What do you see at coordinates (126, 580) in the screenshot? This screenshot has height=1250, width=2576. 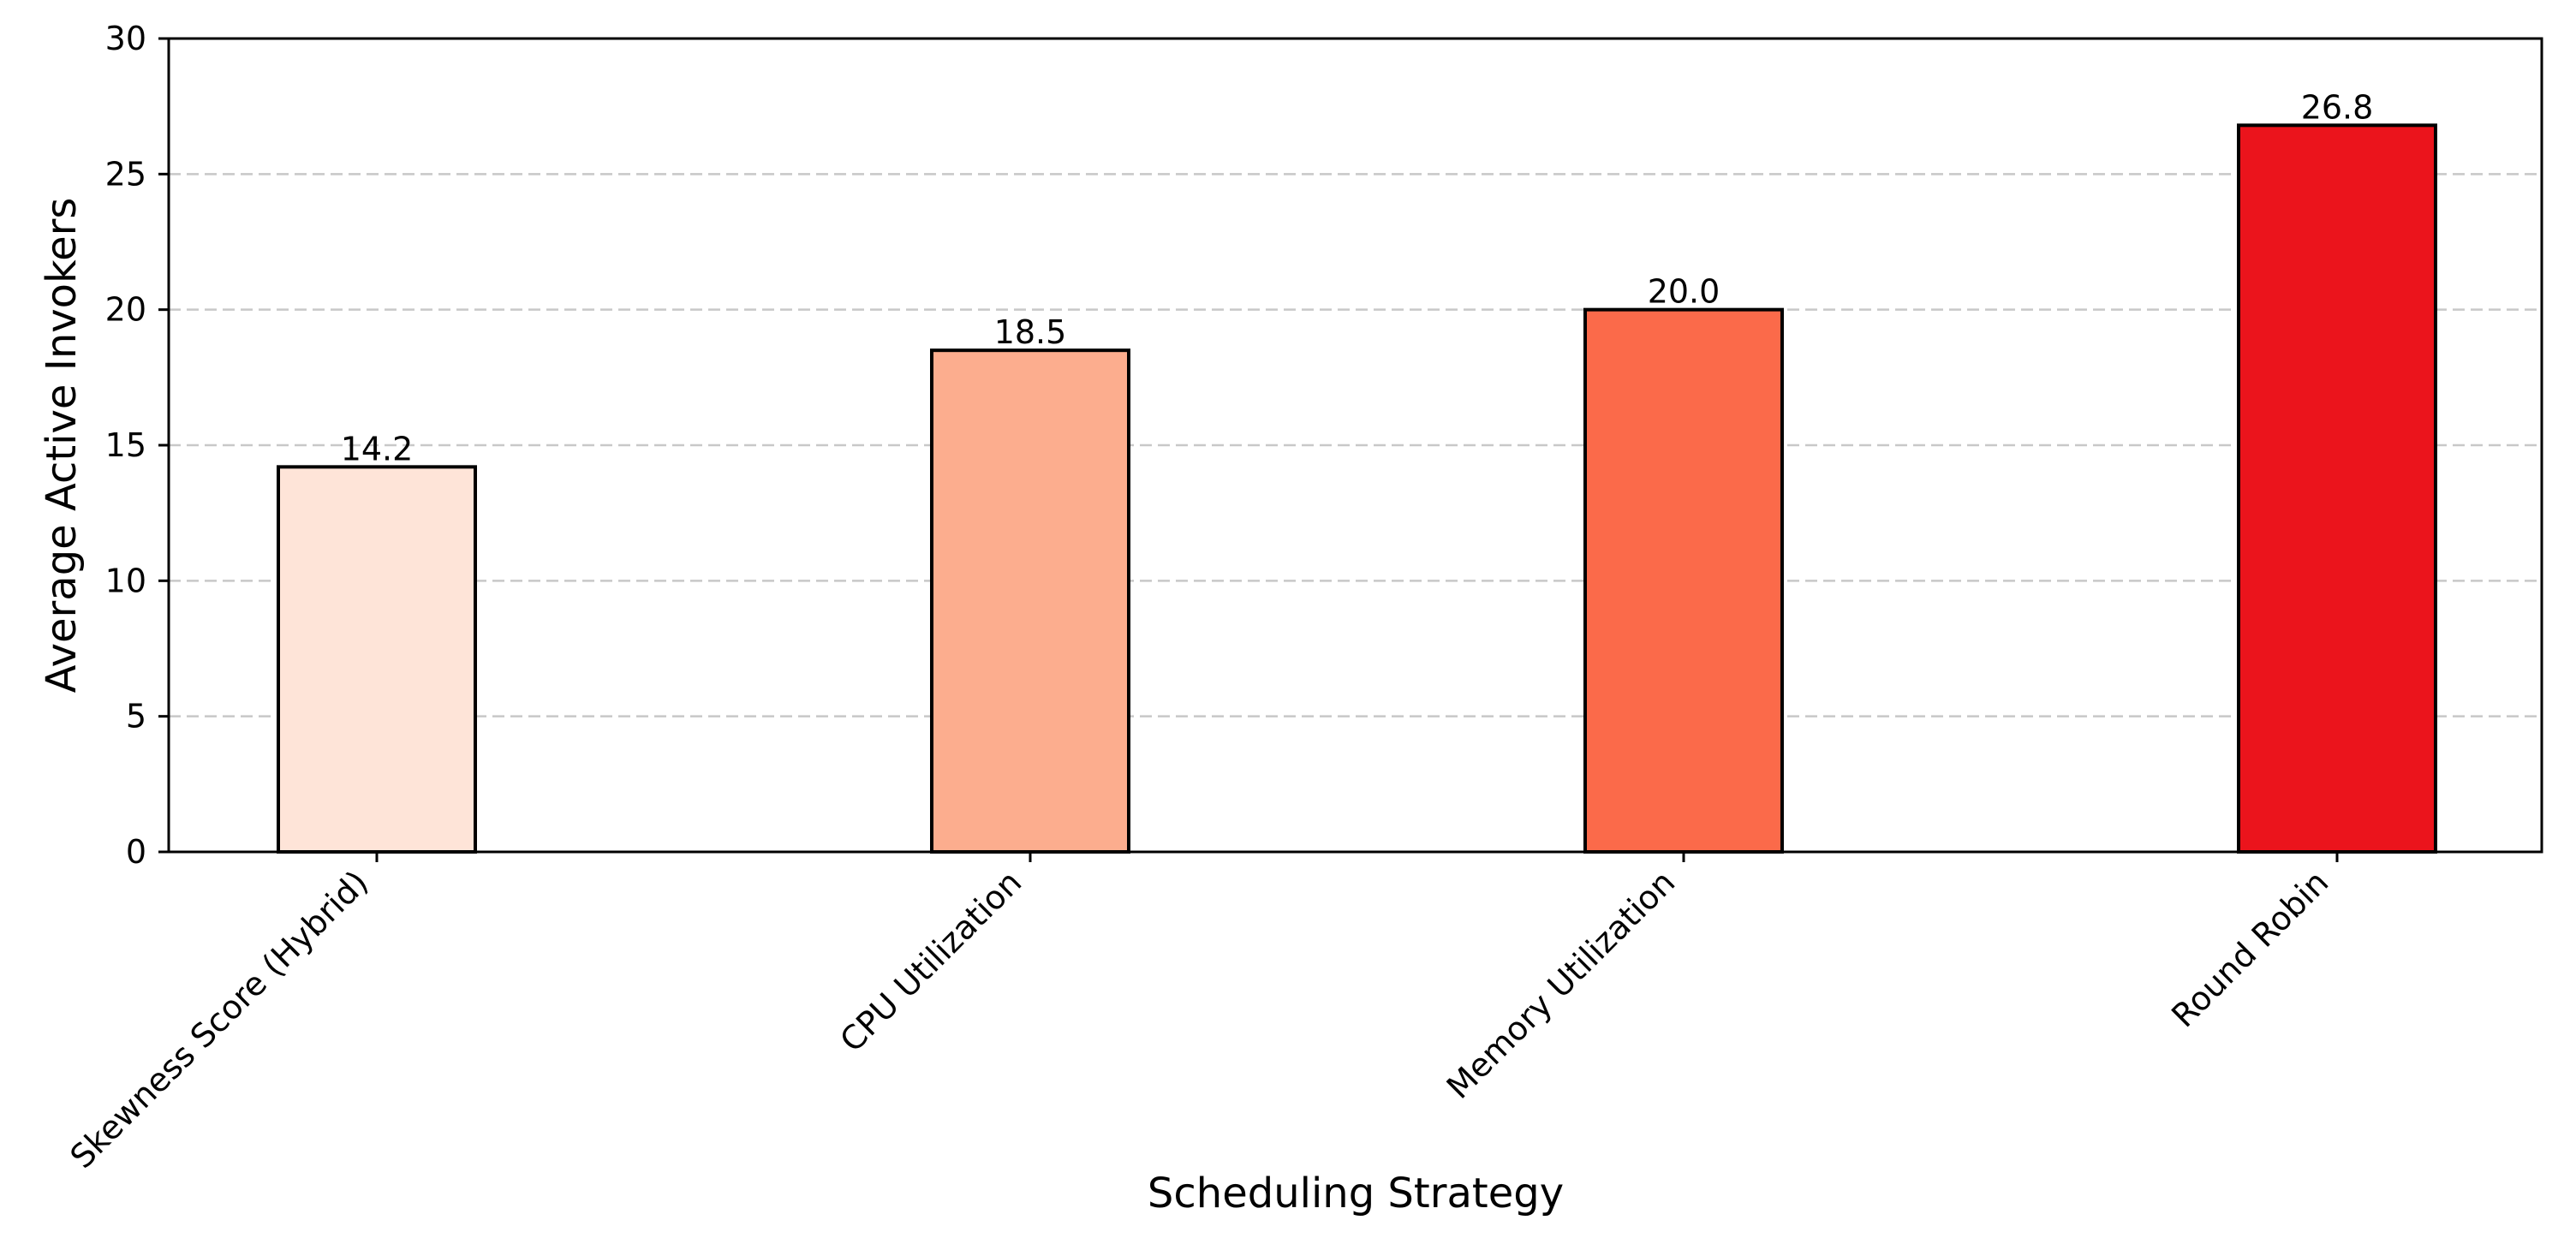 I see `y-tick-label: 10` at bounding box center [126, 580].